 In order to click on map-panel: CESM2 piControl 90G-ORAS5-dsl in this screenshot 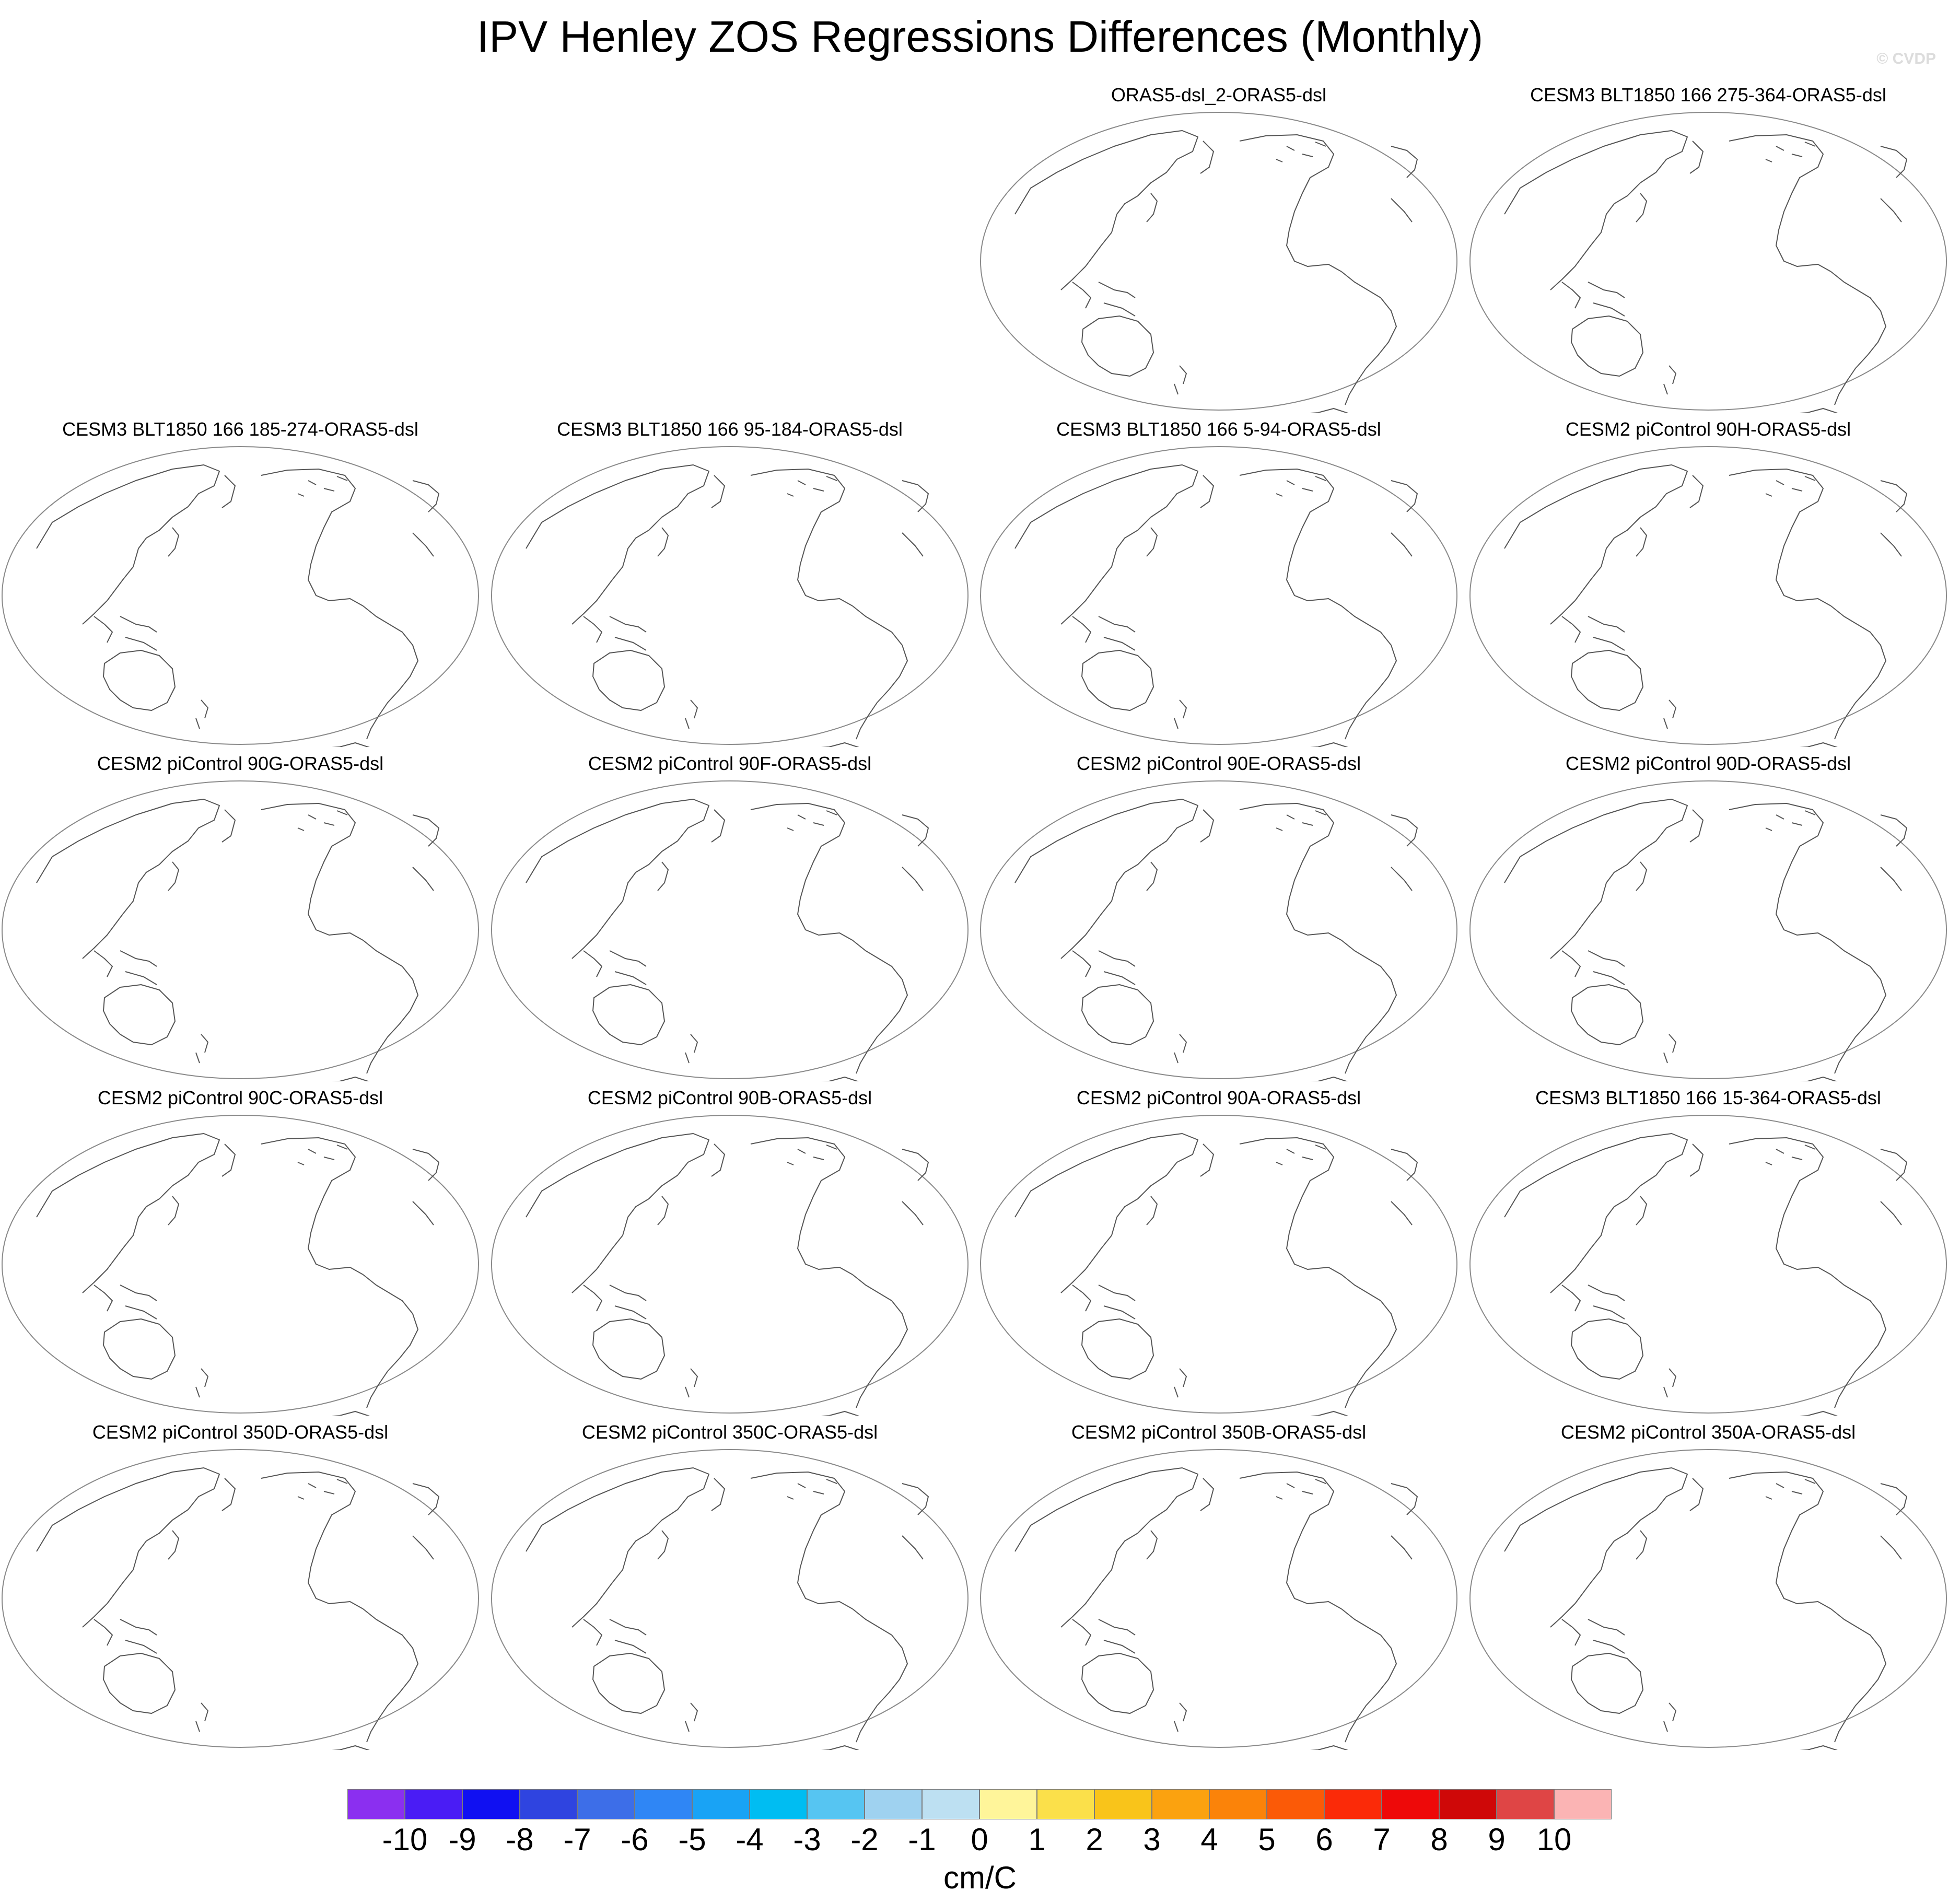, I will do `click(240, 919)`.